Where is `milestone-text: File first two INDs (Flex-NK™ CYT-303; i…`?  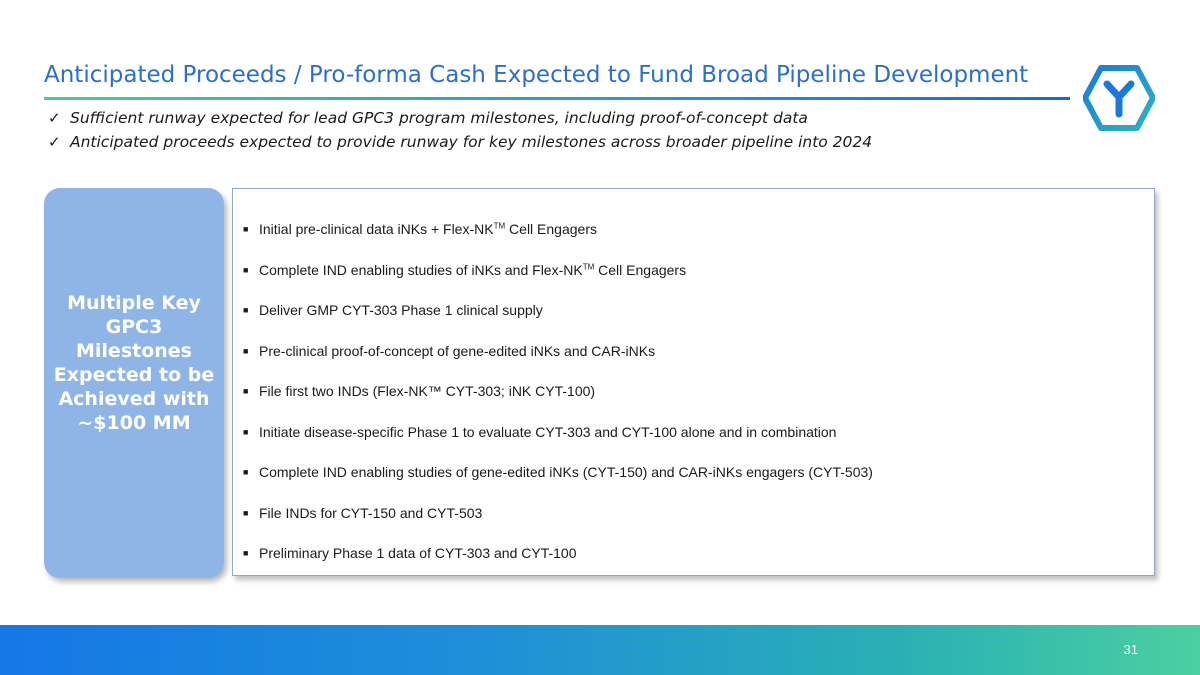
milestone-text: File first two INDs (Flex-NK™ CYT-303; i… is located at coordinates (427, 391).